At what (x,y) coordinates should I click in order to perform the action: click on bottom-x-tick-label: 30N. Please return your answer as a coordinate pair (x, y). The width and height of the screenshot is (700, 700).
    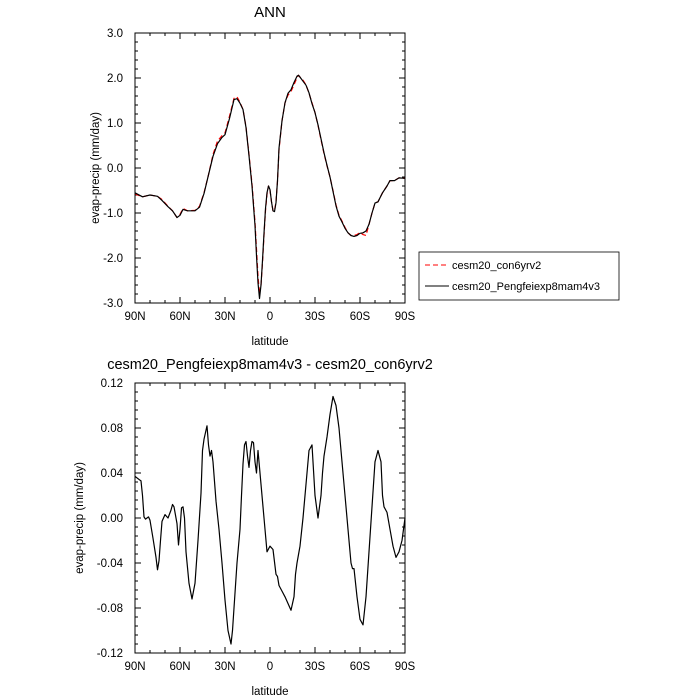
    Looking at the image, I should click on (224, 667).